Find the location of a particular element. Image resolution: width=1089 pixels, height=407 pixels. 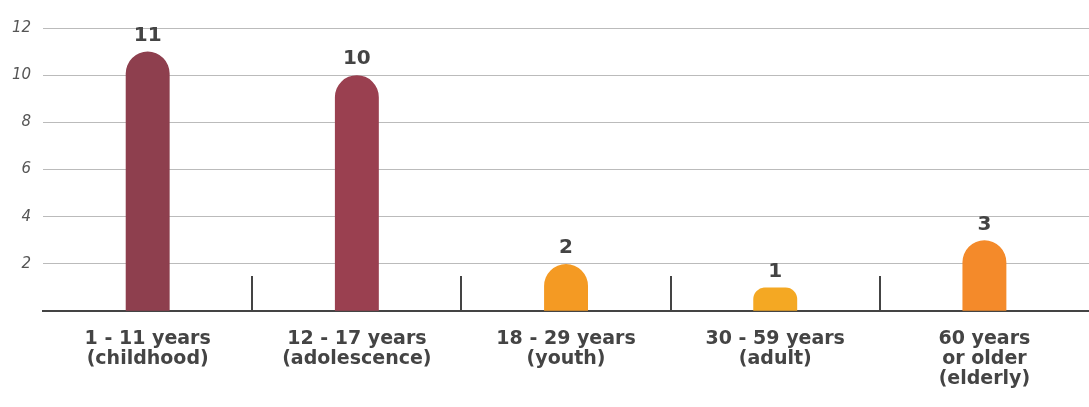

y-tick-label: 4 is located at coordinates (26, 215).